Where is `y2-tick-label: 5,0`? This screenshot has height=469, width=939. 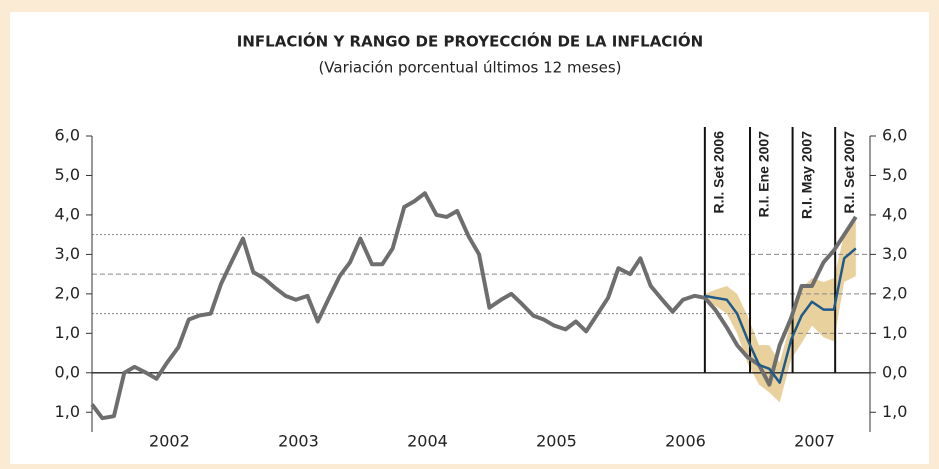
y2-tick-label: 5,0 is located at coordinates (894, 174).